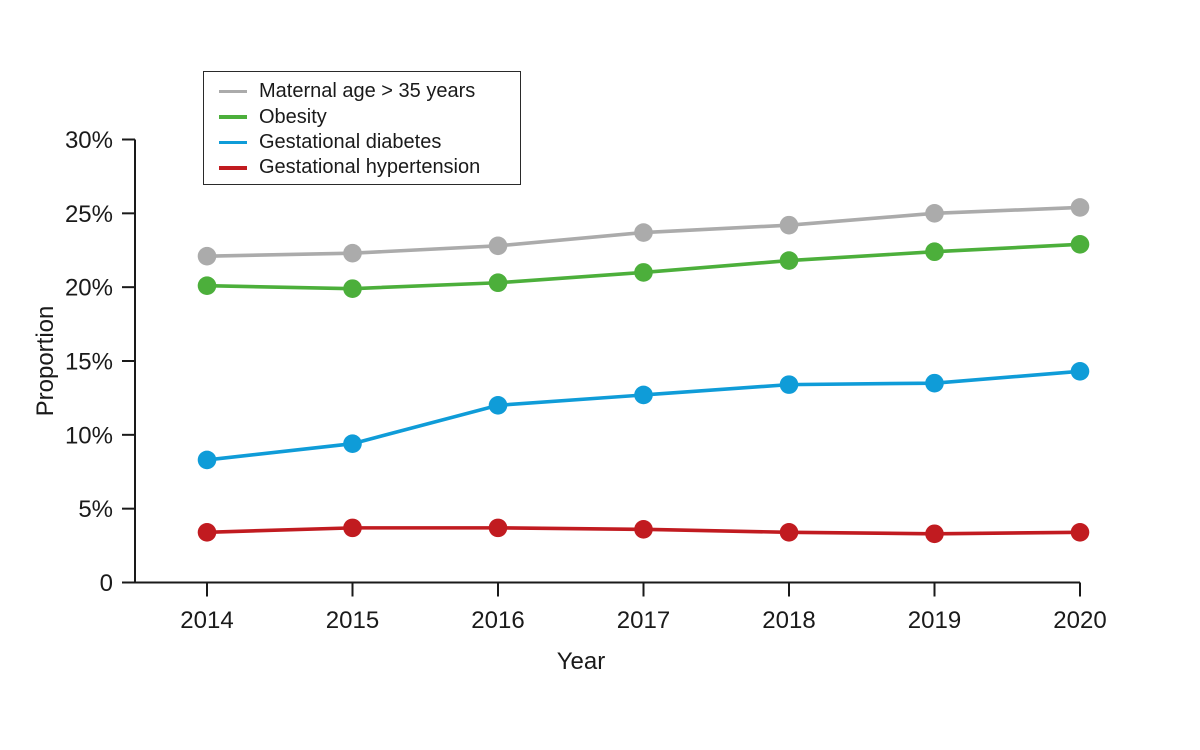 Image resolution: width=1200 pixels, height=750 pixels. I want to click on legend-label: Gestational hypertension, so click(370, 167).